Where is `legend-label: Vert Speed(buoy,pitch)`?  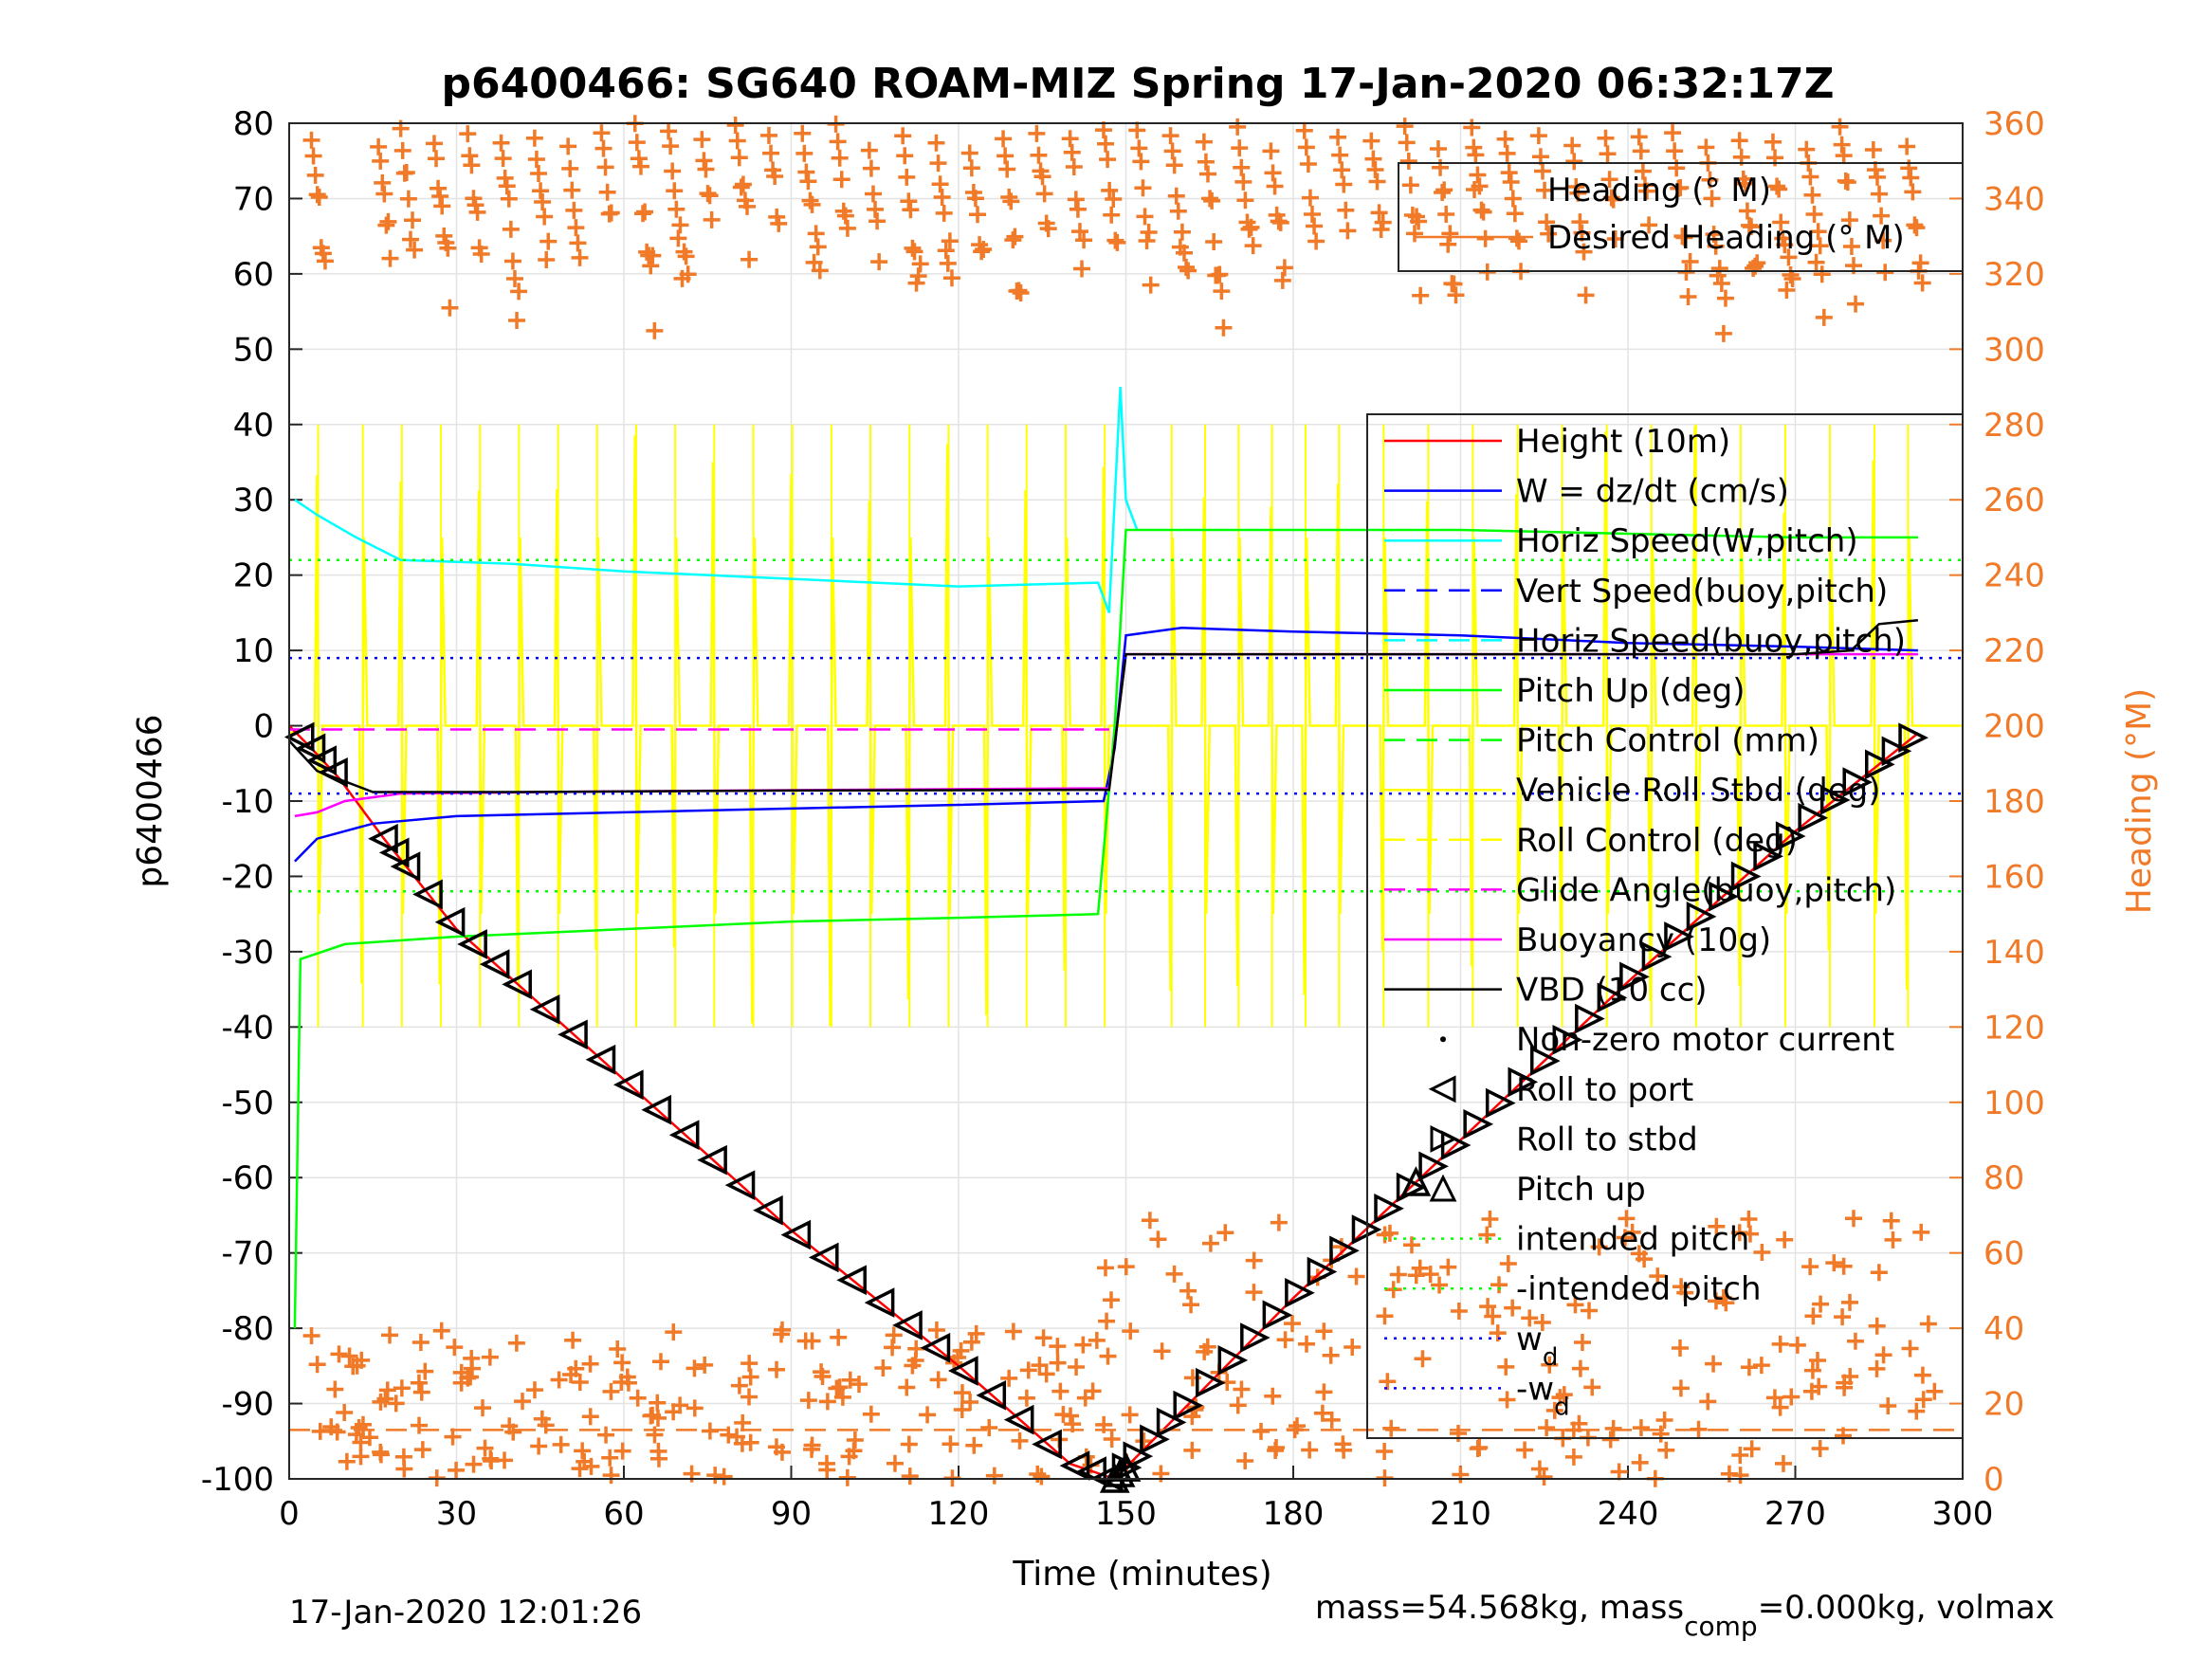
legend-label: Vert Speed(buoy,pitch) is located at coordinates (1702, 592).